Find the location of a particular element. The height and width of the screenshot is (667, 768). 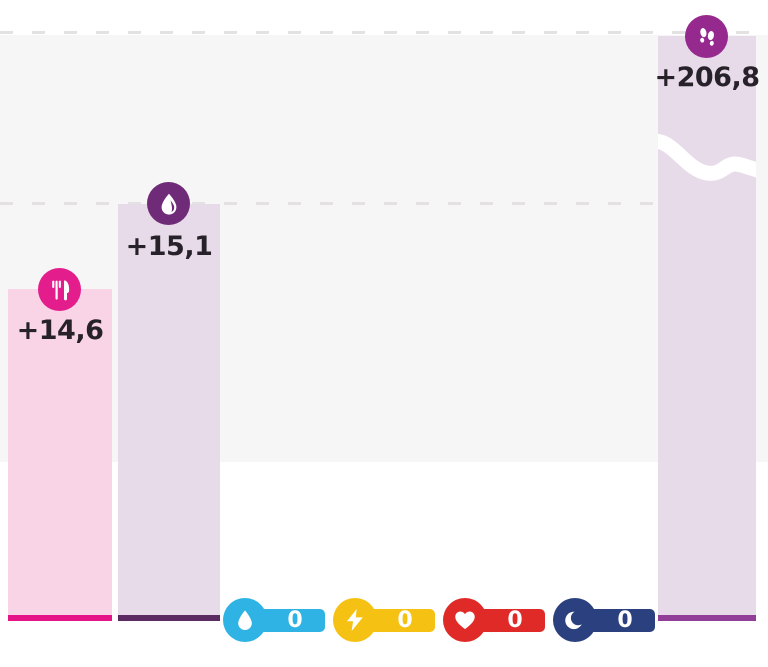

bar-steps is located at coordinates (707, 328).